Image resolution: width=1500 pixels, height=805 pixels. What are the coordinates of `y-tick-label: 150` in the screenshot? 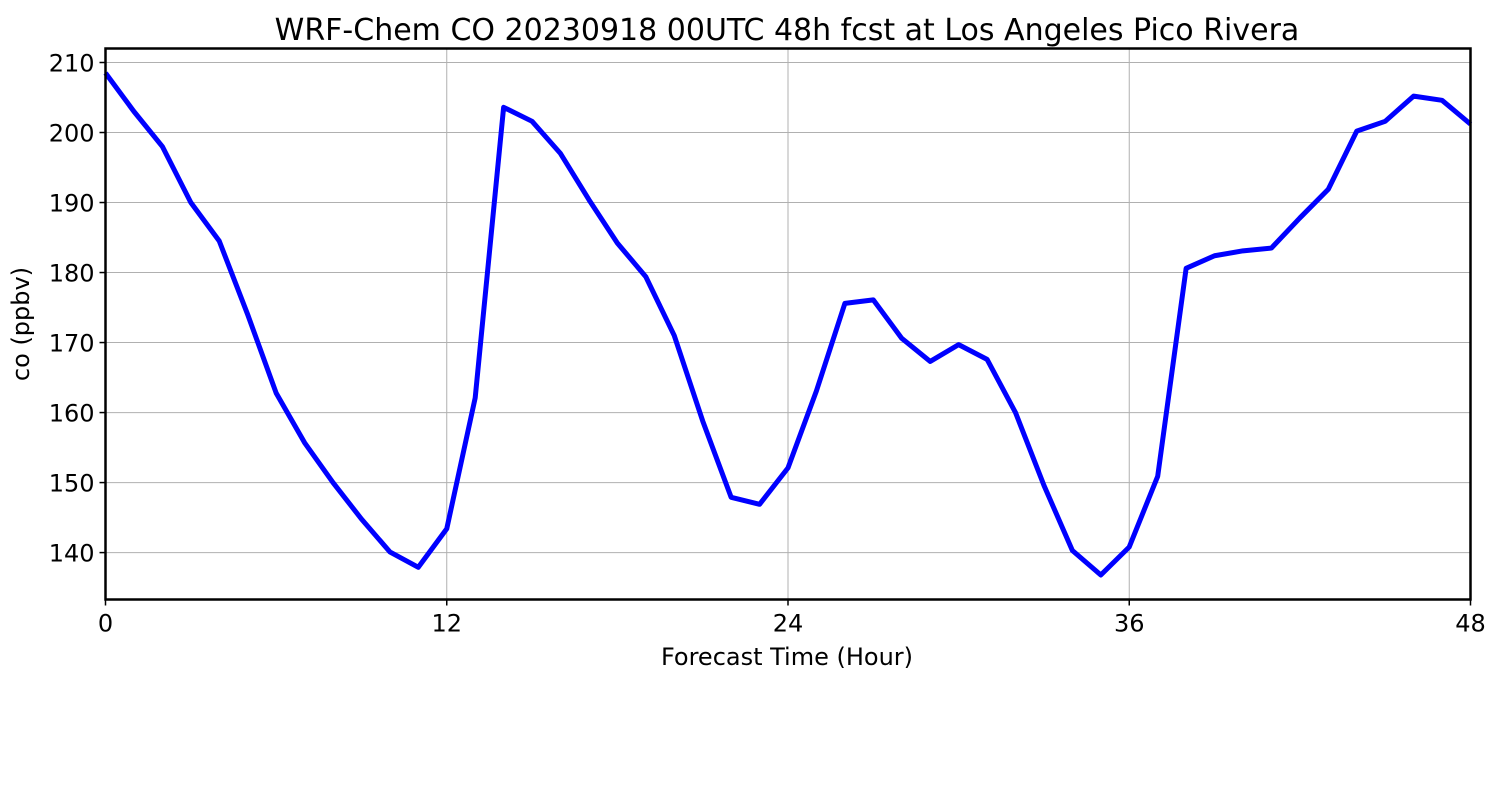 It's located at (72, 484).